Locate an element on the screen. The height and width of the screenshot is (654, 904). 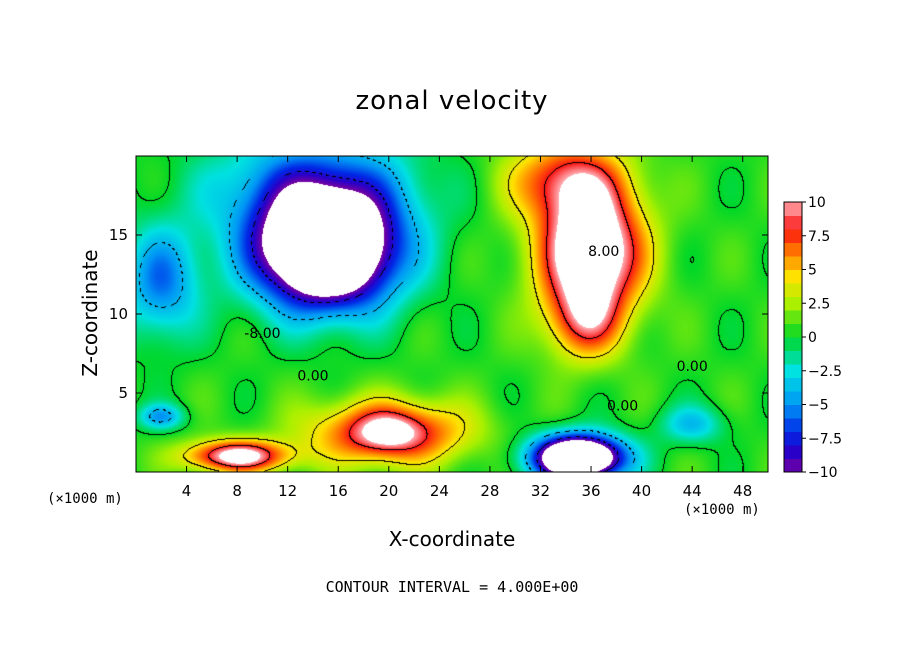
y-axis-label: Z-coordinate is located at coordinates (90, 313).